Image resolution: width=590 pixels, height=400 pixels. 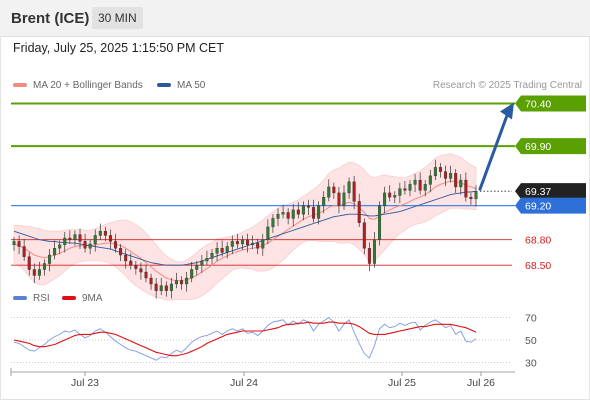 I want to click on rsi-tick-label: 50, so click(x=531, y=341).